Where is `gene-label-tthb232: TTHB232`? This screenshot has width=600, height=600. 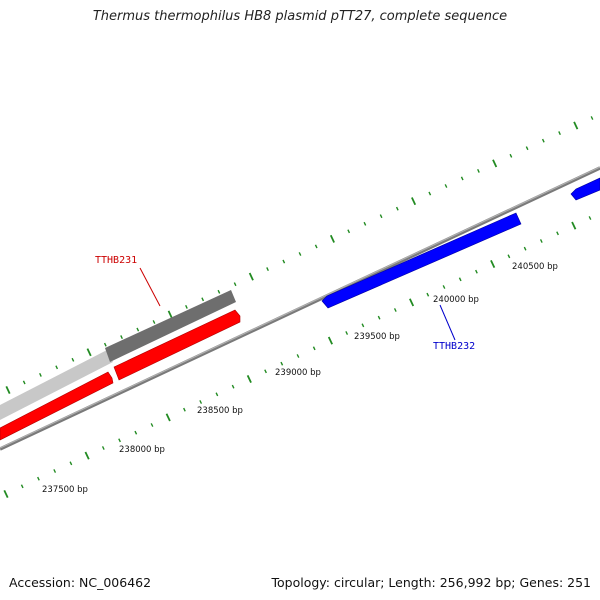 gene-label-tthb232: TTHB232 is located at coordinates (454, 346).